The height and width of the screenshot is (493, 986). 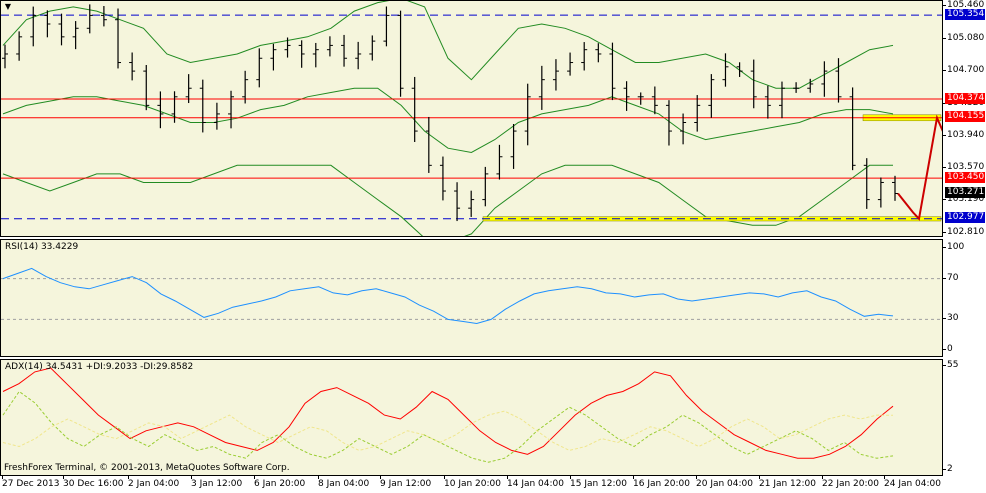 I want to click on rsi-axis: 100 70 30 0, so click(x=964, y=298).